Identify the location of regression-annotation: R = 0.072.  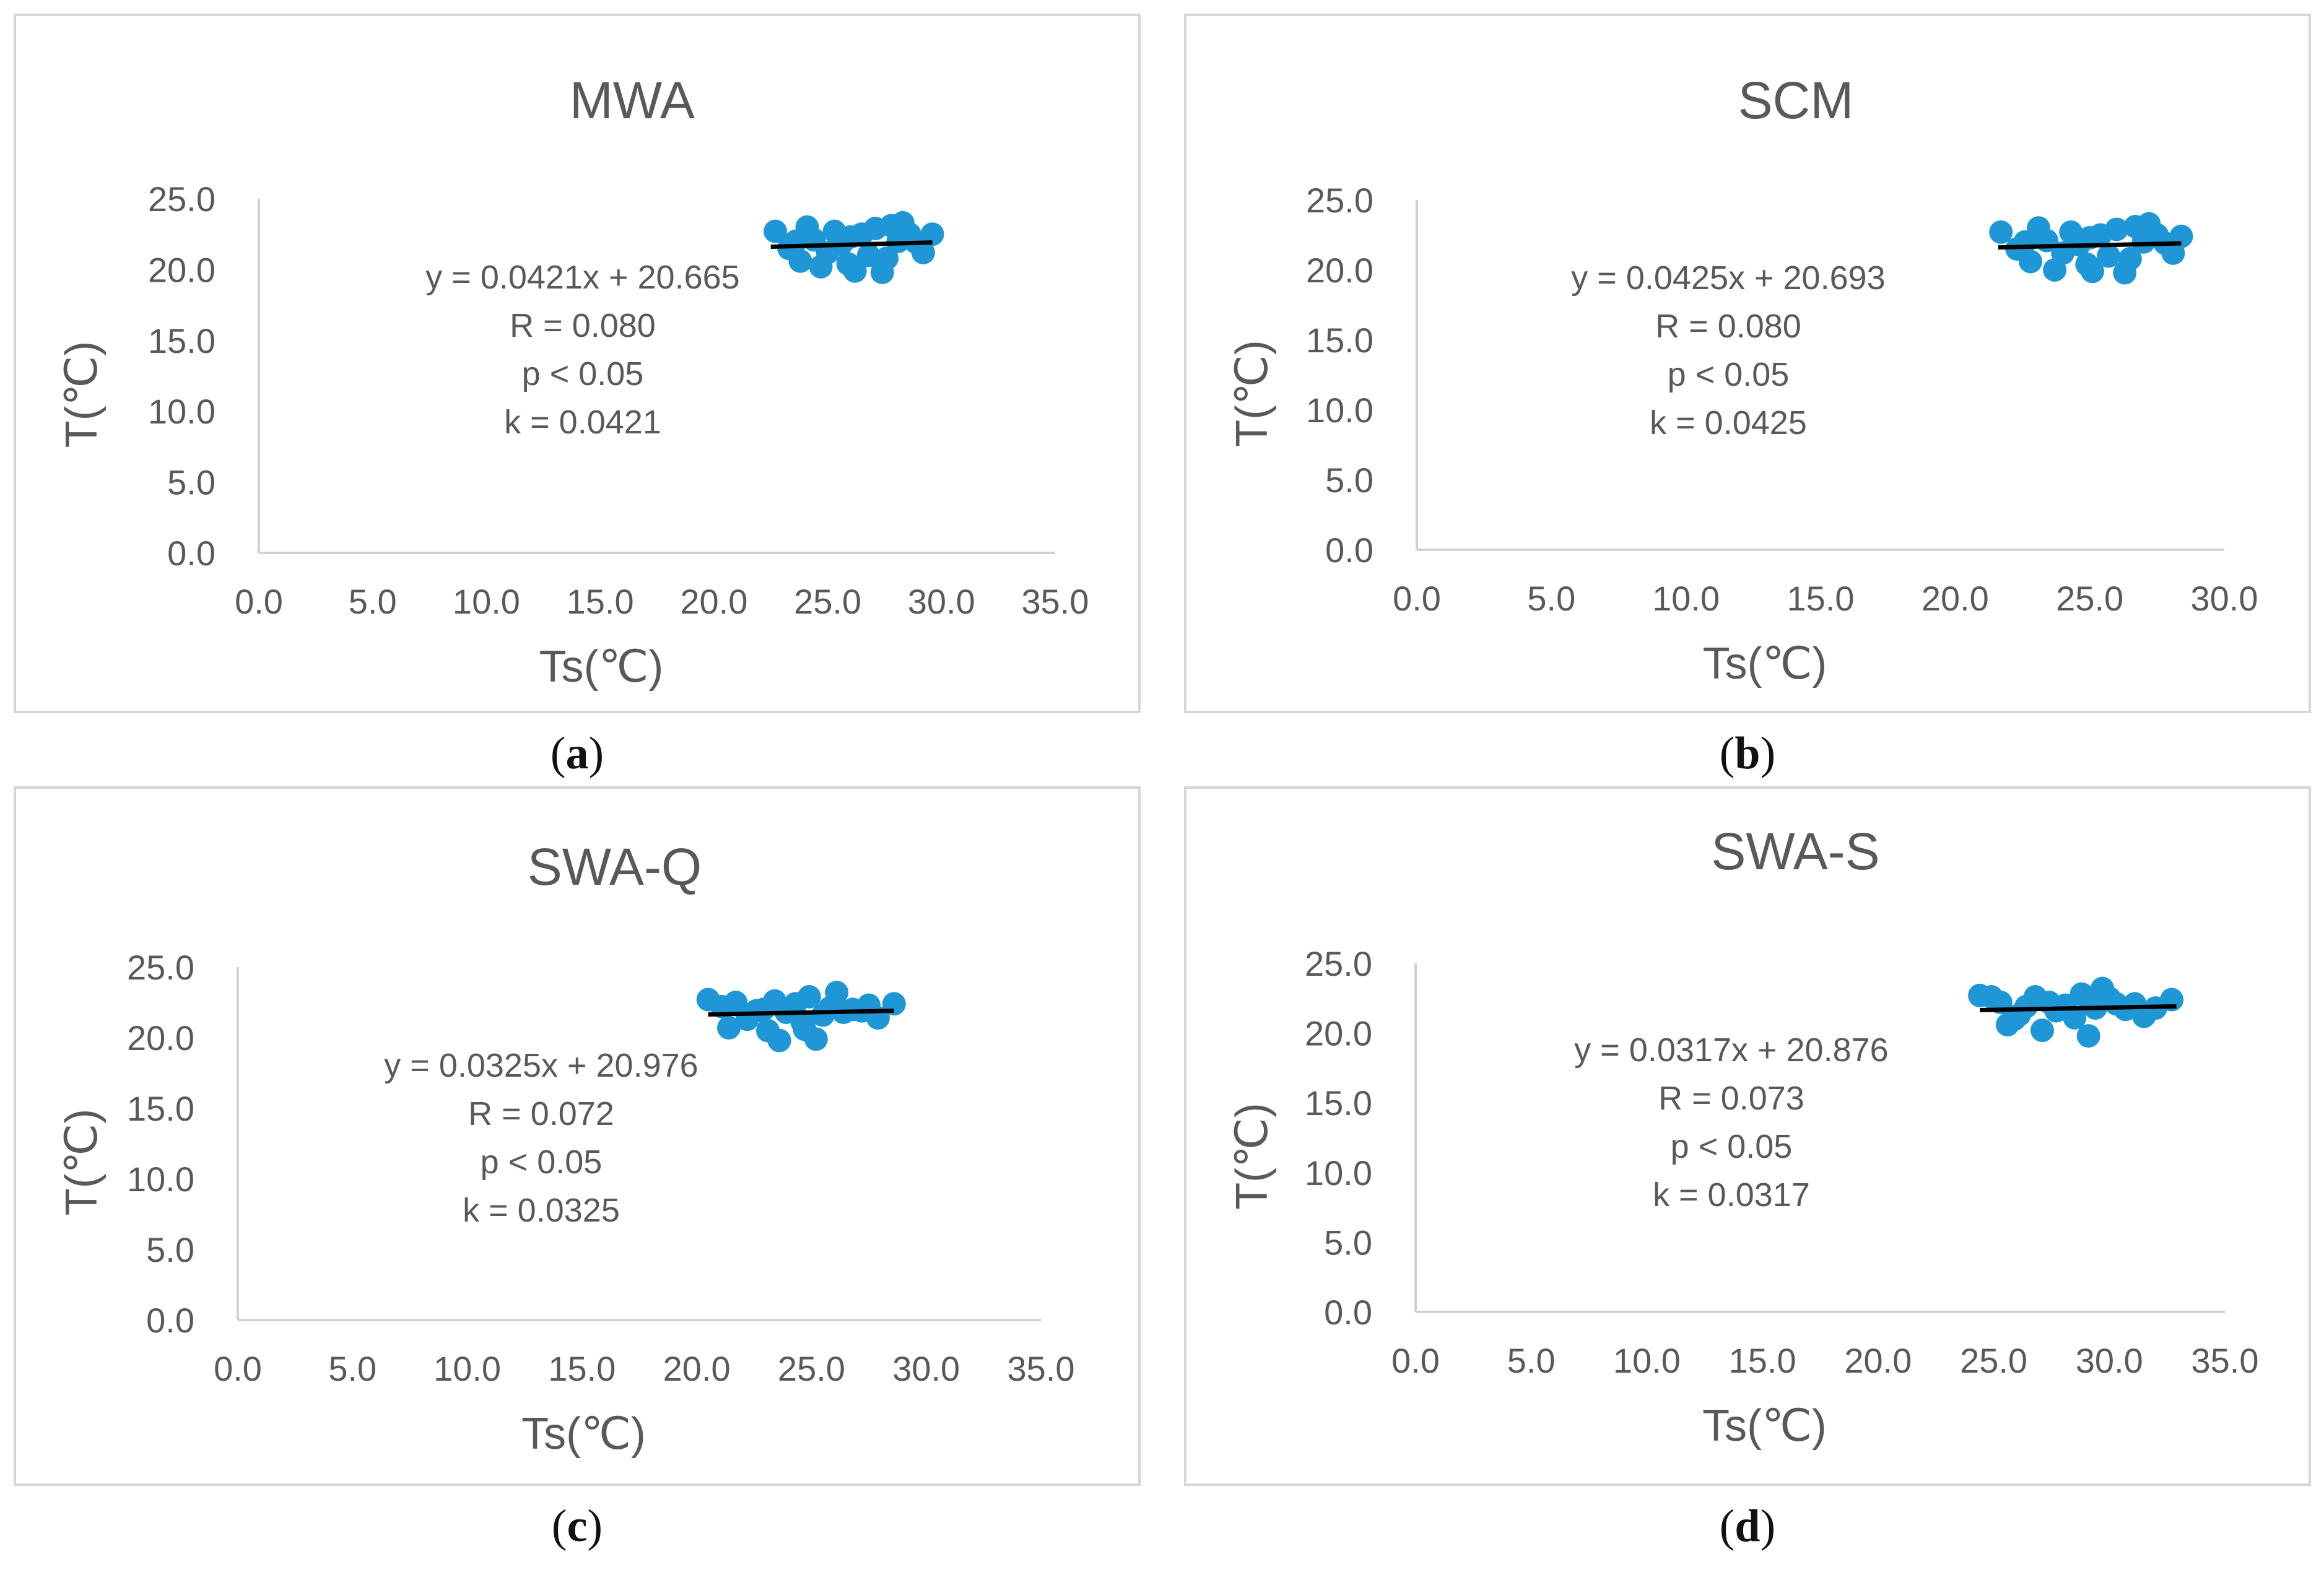
(541, 1113).